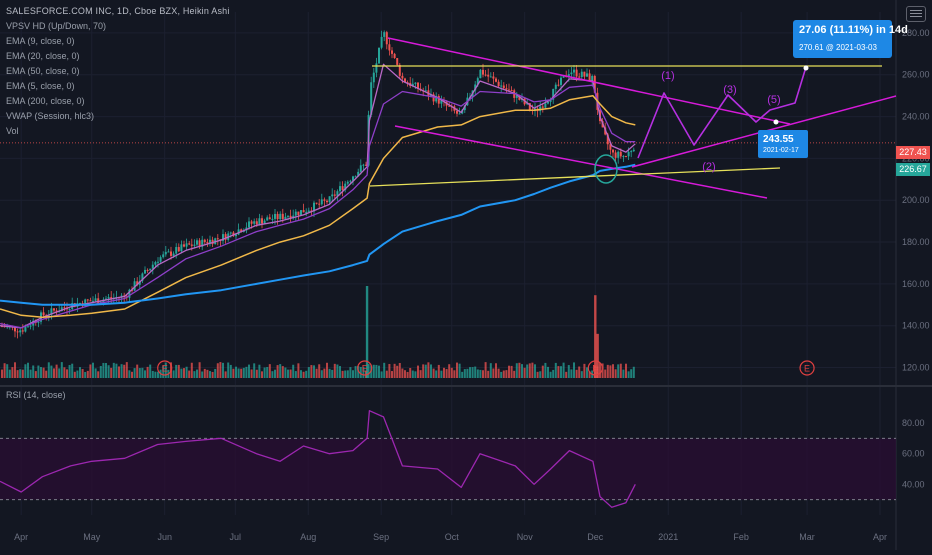 Image resolution: width=932 pixels, height=555 pixels. Describe the element at coordinates (12, 131) in the screenshot. I see `legend-indicator: Vol` at that location.